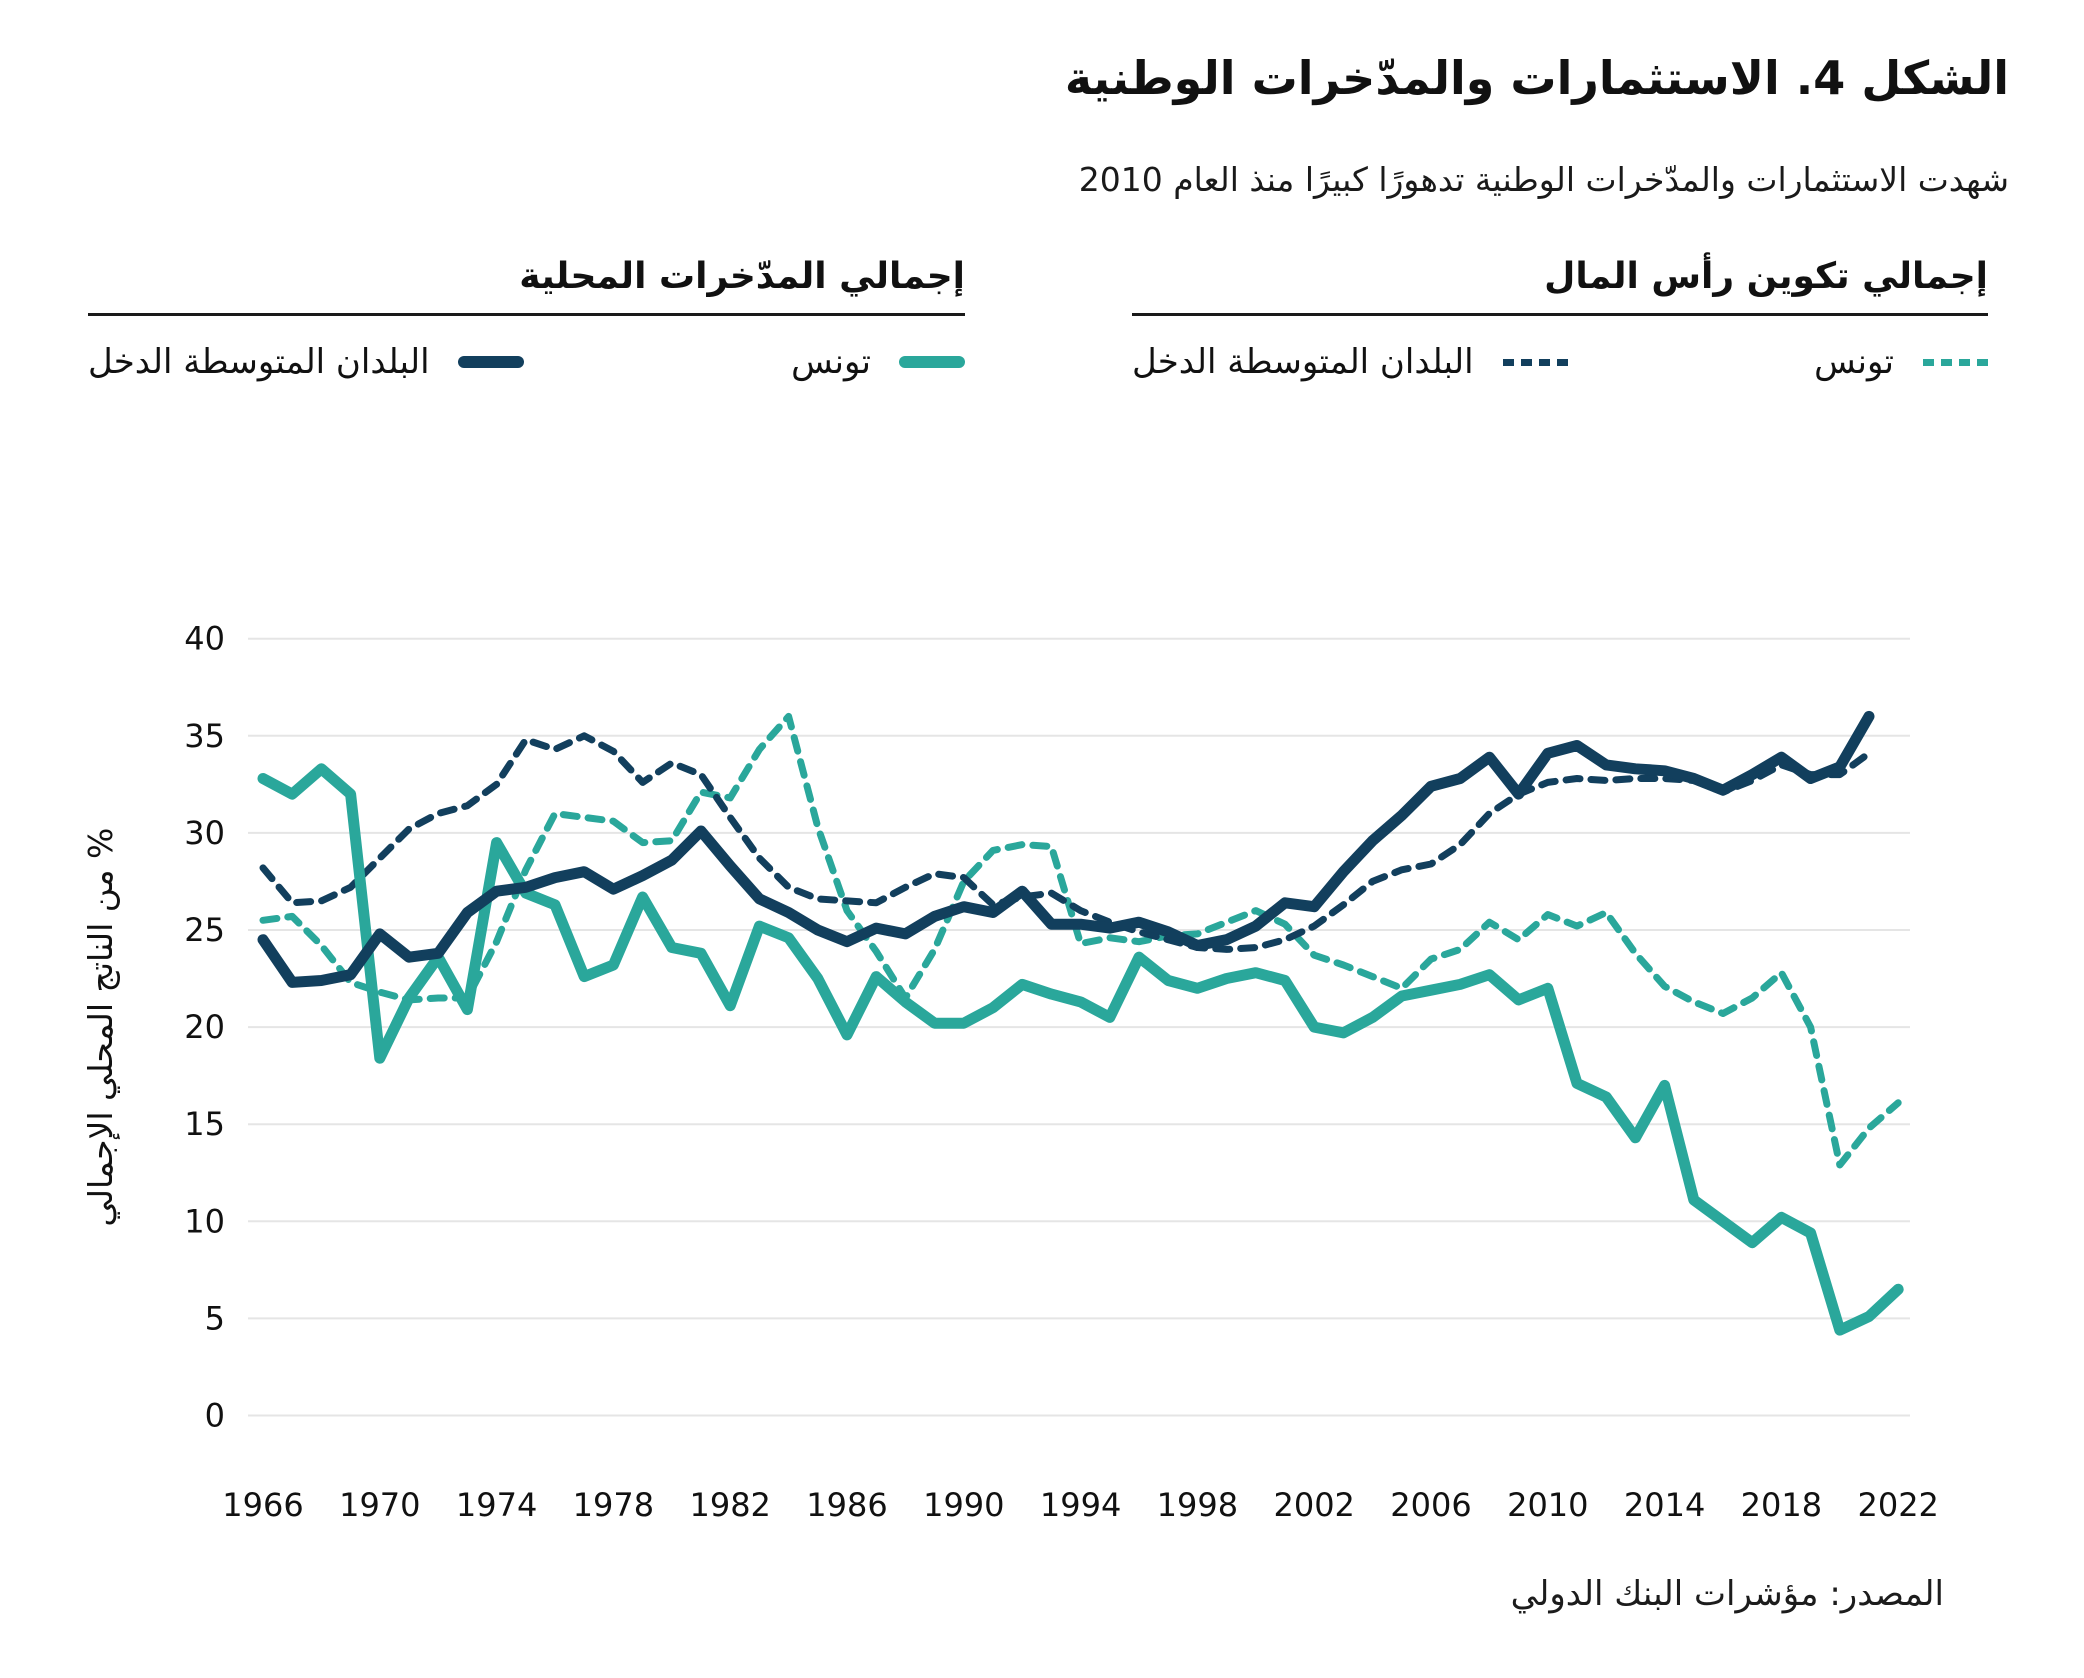  I want to click on y-tick-label-15: 15, so click(204, 1124).